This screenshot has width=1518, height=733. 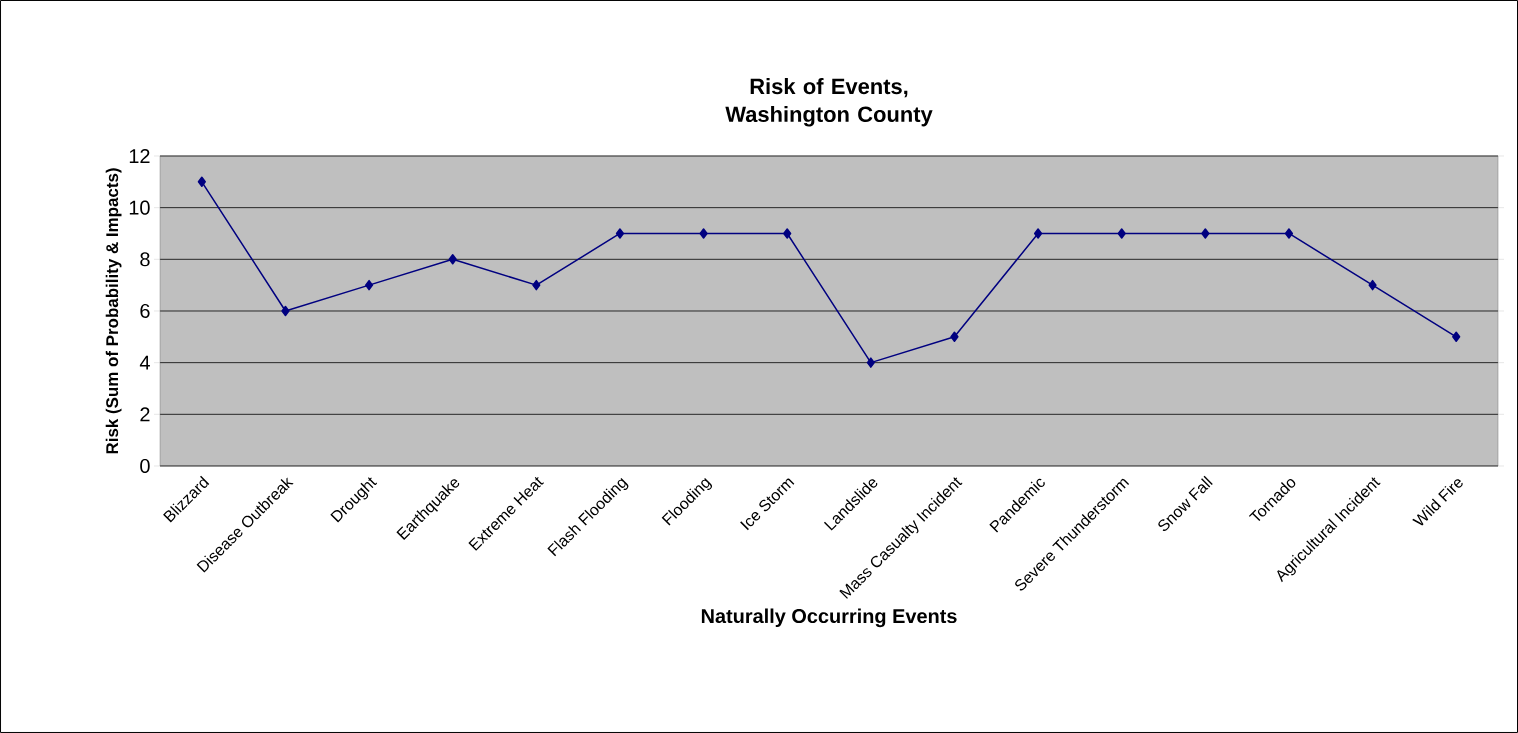 I want to click on y-tick-label: 0, so click(x=145, y=466).